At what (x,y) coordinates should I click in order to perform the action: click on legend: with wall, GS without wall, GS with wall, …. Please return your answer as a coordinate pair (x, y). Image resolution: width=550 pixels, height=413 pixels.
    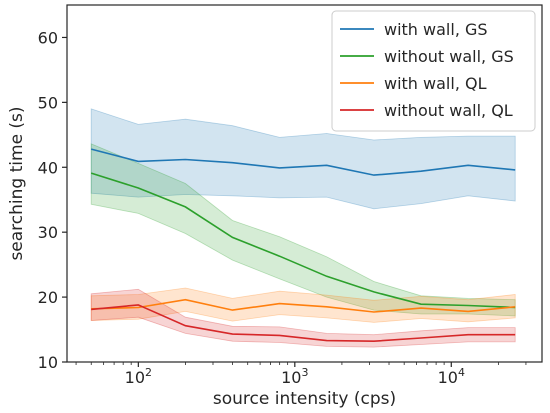
    Looking at the image, I should click on (433, 71).